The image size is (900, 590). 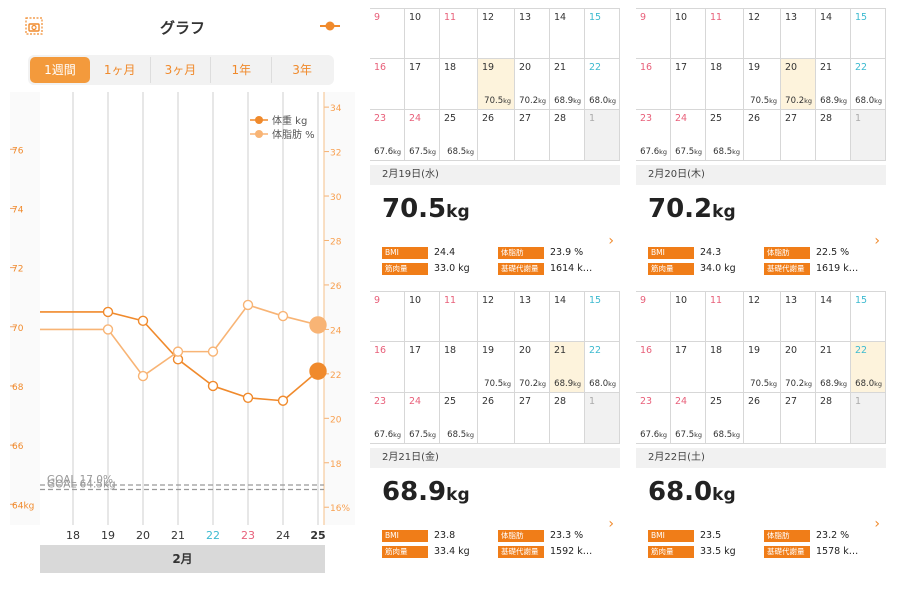 What do you see at coordinates (861, 67) in the screenshot?
I see `day-number: 22` at bounding box center [861, 67].